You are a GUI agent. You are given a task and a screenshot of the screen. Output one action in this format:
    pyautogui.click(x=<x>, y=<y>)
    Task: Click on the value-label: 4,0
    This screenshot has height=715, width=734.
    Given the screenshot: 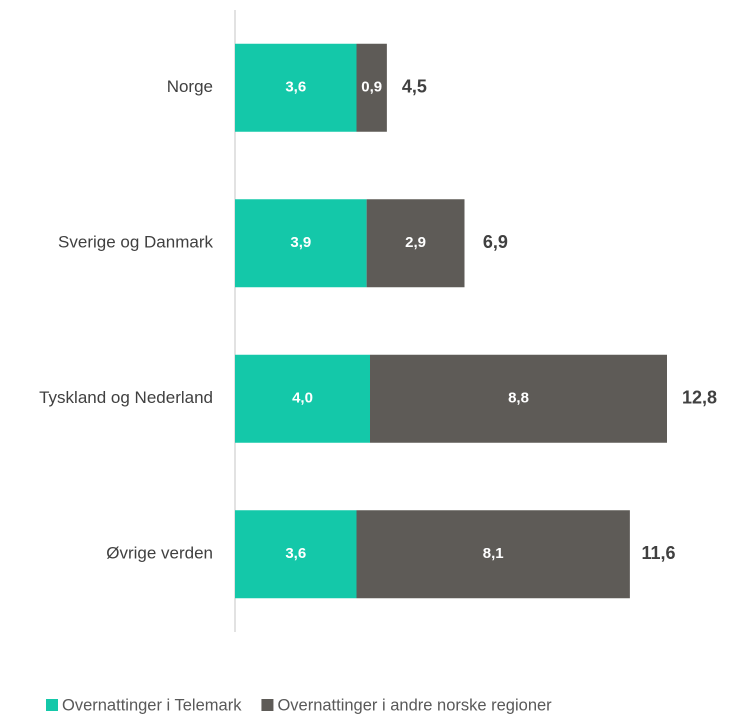 What is the action you would take?
    pyautogui.click(x=302, y=398)
    